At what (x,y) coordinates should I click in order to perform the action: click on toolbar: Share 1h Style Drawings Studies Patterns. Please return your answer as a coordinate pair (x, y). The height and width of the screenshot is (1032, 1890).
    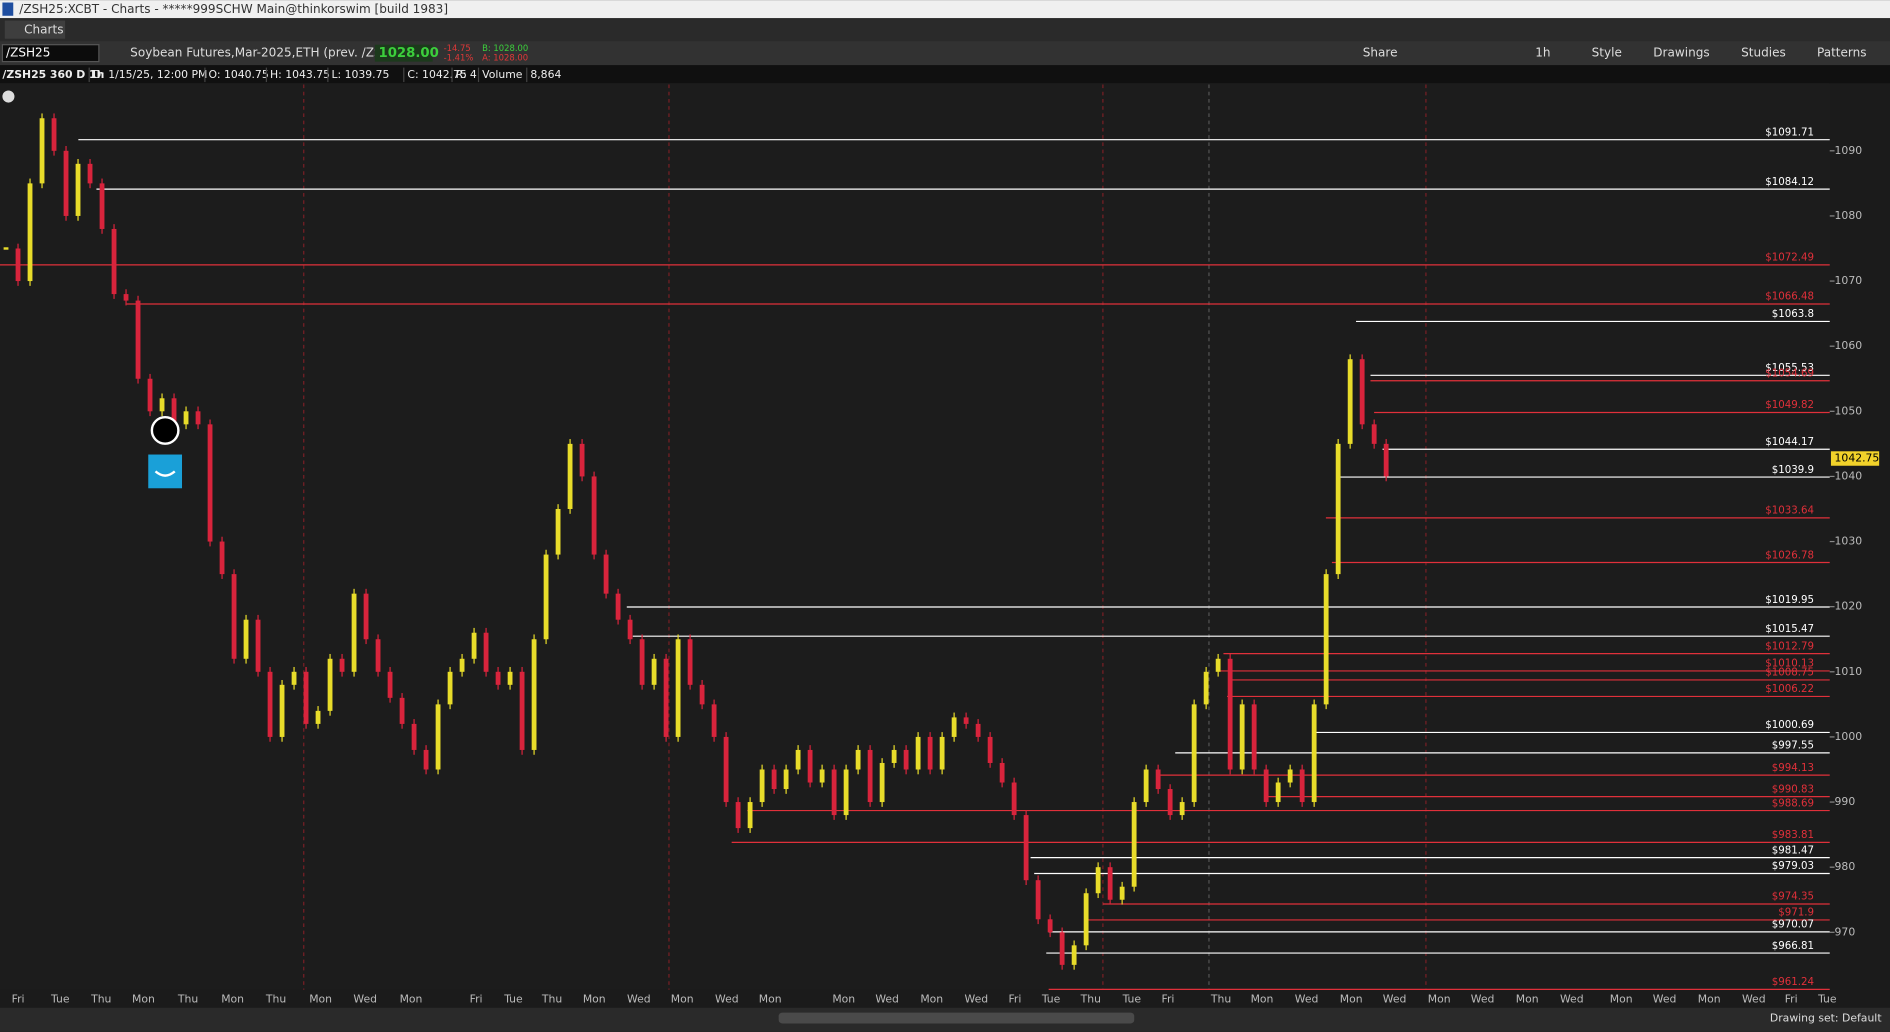
    Looking at the image, I should click on (1615, 53).